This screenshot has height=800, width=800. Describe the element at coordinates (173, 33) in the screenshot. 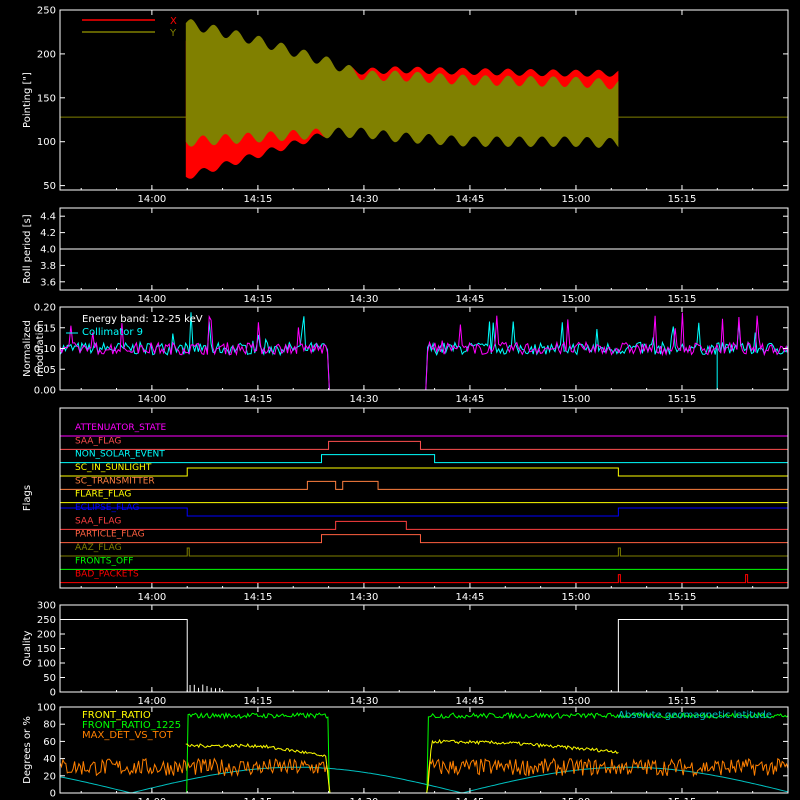

I see `legend-label-y: Y` at that location.